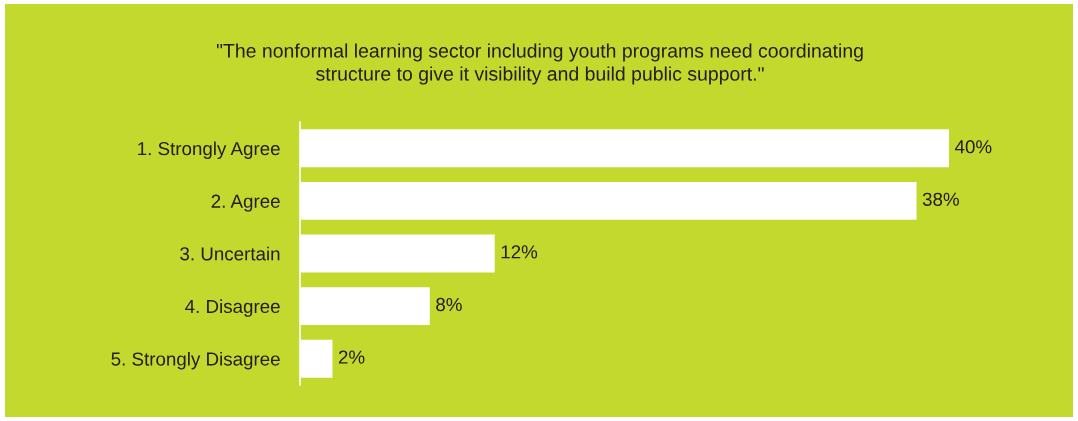 The image size is (1078, 421). What do you see at coordinates (519, 252) in the screenshot?
I see `data-label: 12%` at bounding box center [519, 252].